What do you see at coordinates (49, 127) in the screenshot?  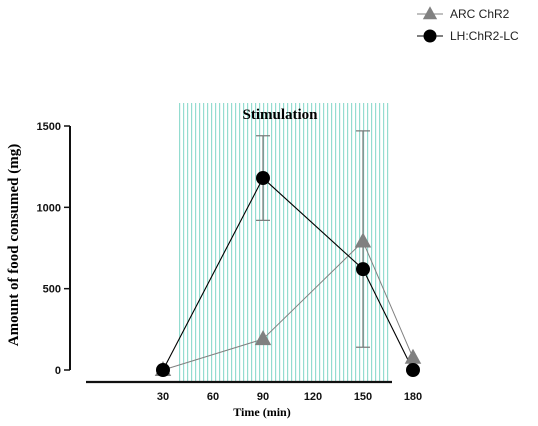 I see `y-tick-label: 1500` at bounding box center [49, 127].